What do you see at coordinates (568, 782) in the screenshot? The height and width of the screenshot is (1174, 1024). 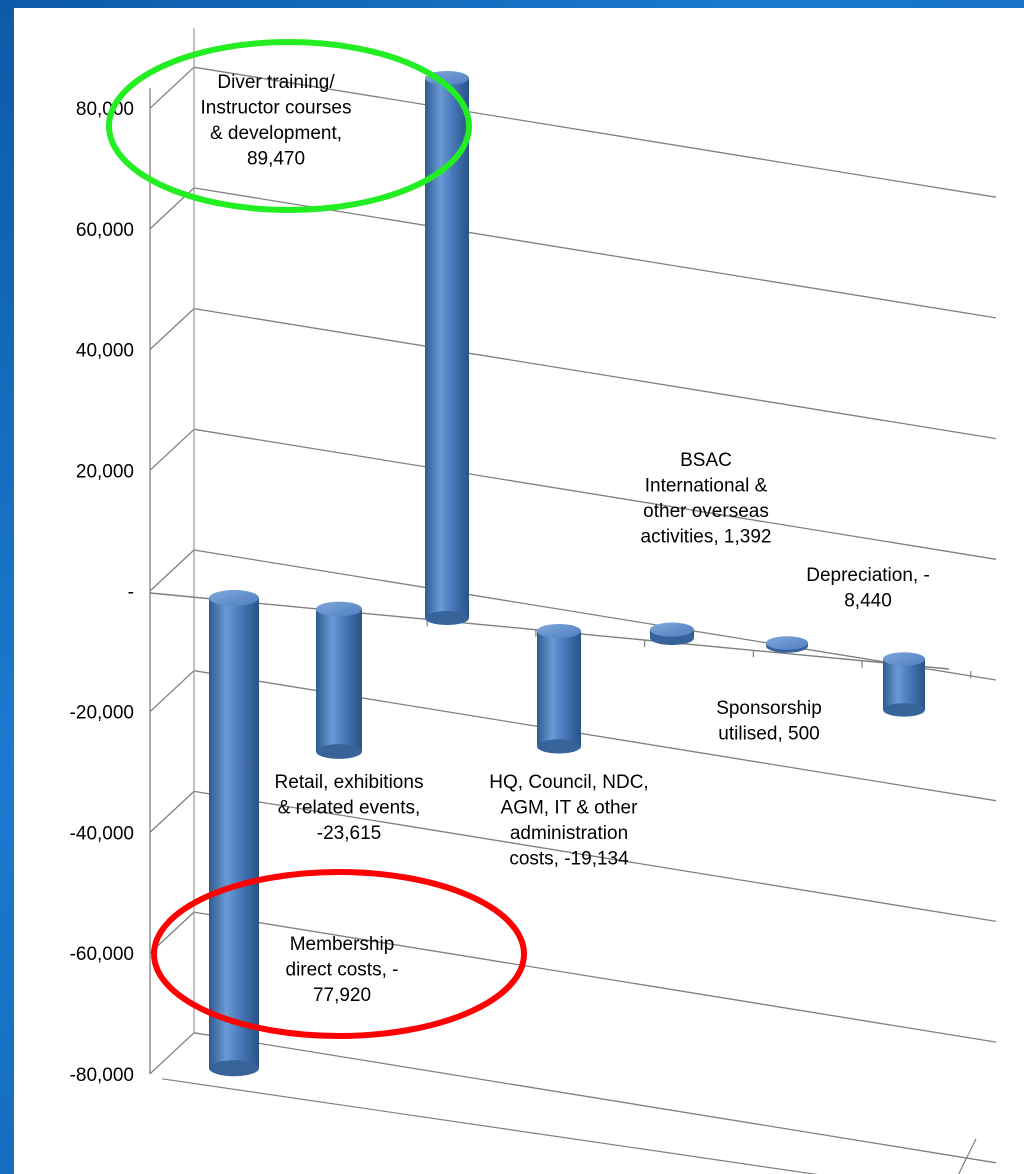 I see `data-label-line: HQ, Council, NDC,` at bounding box center [568, 782].